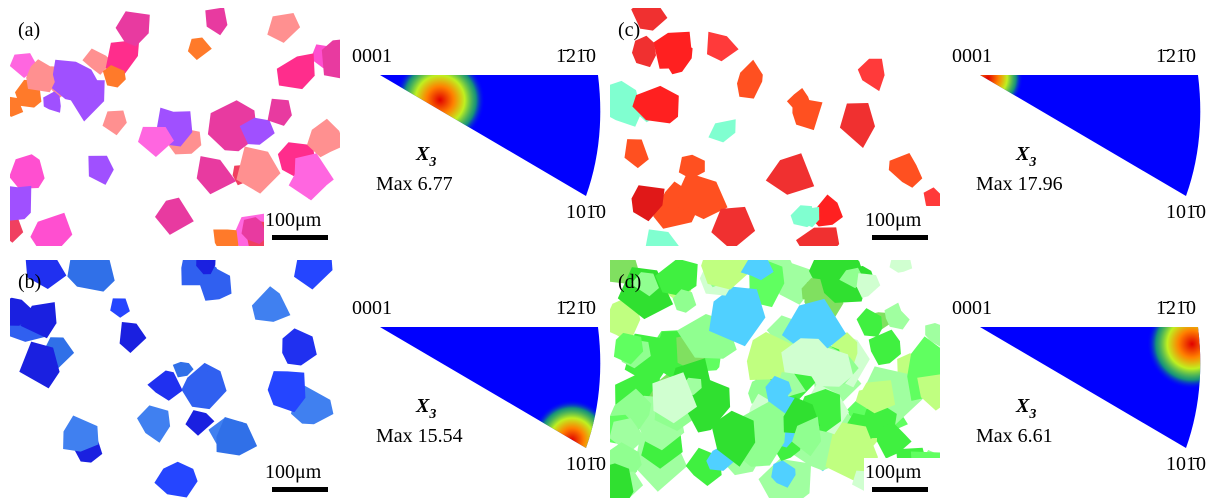 The height and width of the screenshot is (503, 1207). Describe the element at coordinates (629, 30) in the screenshot. I see `panel-label: (c)` at that location.